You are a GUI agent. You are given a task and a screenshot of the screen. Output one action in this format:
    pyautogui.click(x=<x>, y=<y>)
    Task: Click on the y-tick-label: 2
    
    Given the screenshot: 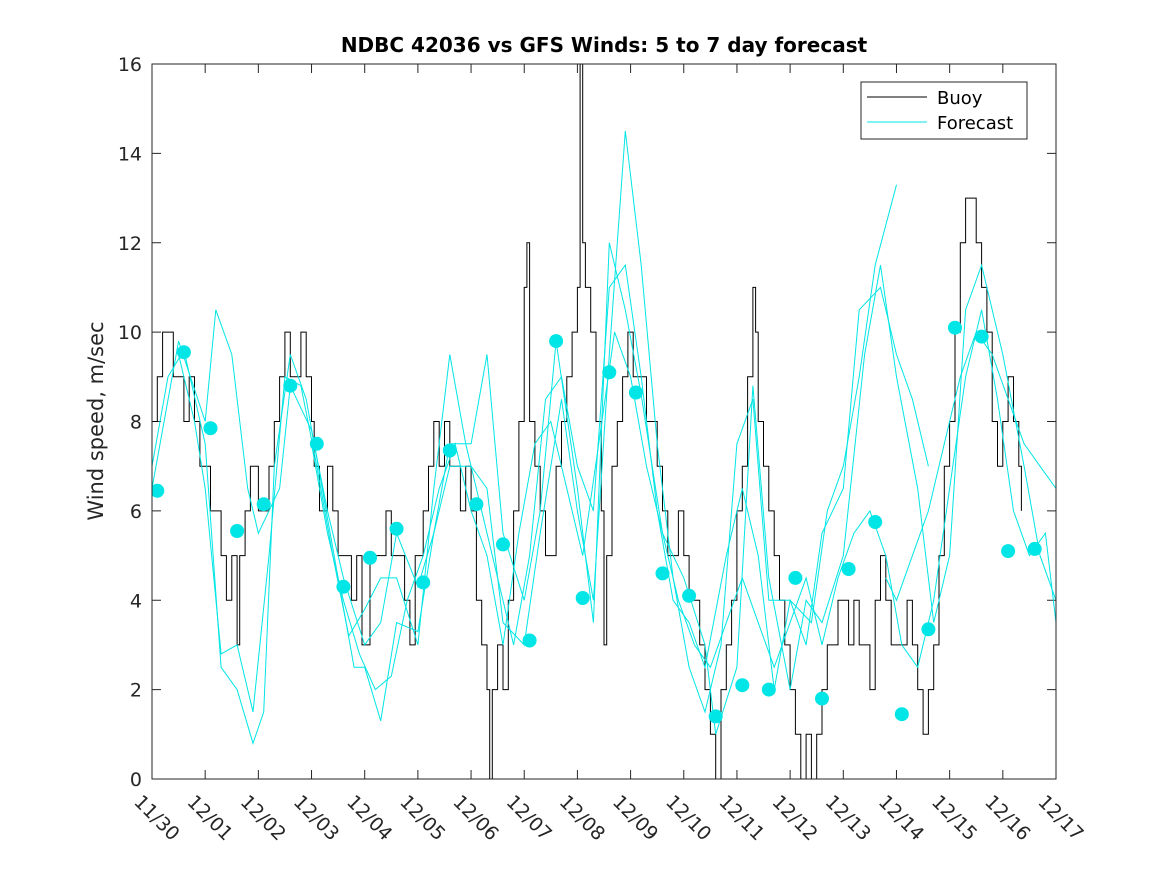 What is the action you would take?
    pyautogui.click(x=136, y=691)
    